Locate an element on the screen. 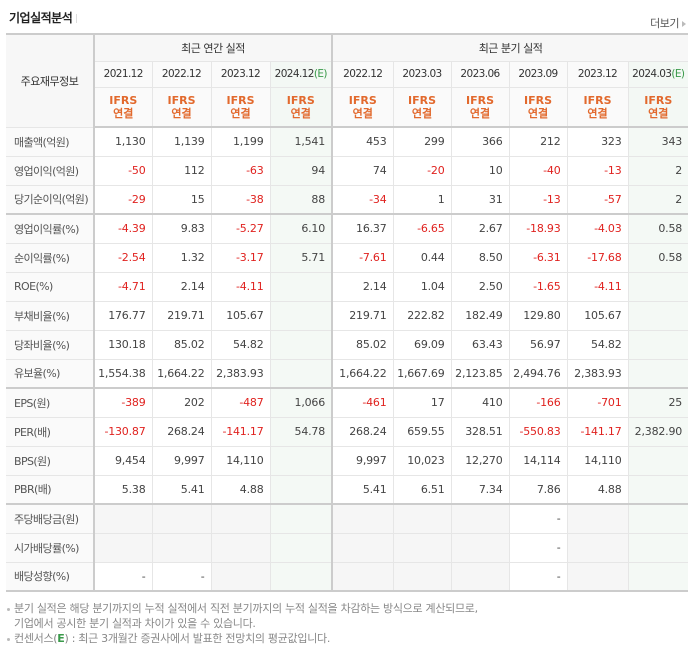 The image size is (694, 648). row-label: 당좌비율(%) is located at coordinates (50, 344).